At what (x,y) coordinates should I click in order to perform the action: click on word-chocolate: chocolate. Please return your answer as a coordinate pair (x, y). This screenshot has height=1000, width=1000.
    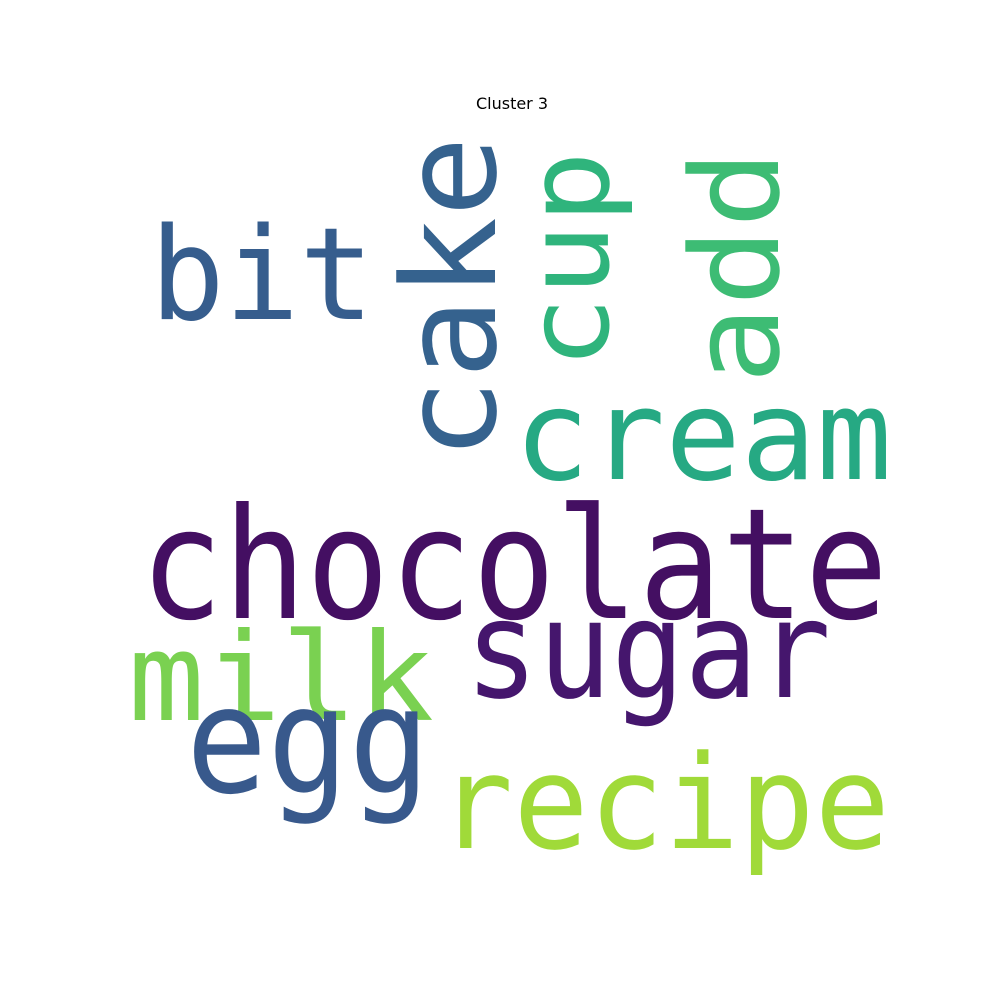
    Looking at the image, I should click on (514, 565).